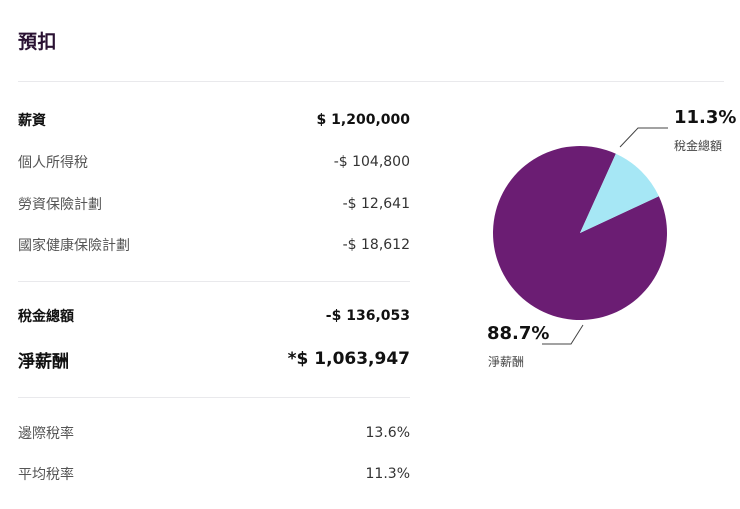 The width and height of the screenshot is (740, 509). What do you see at coordinates (643, 137) in the screenshot?
I see `tax-leader-line` at bounding box center [643, 137].